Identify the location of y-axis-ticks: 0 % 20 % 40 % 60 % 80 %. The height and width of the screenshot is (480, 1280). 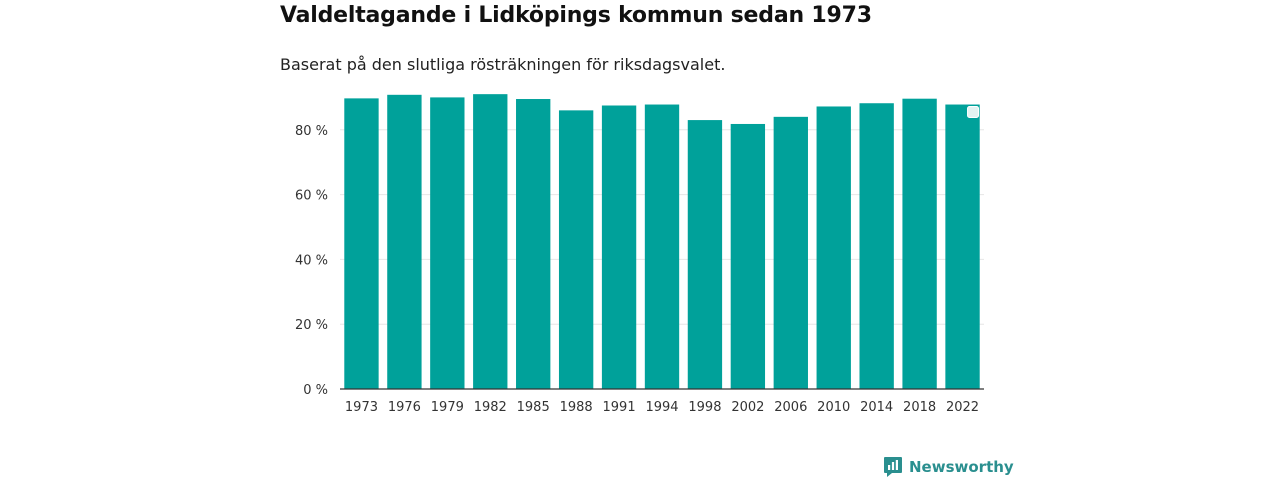
(311, 261).